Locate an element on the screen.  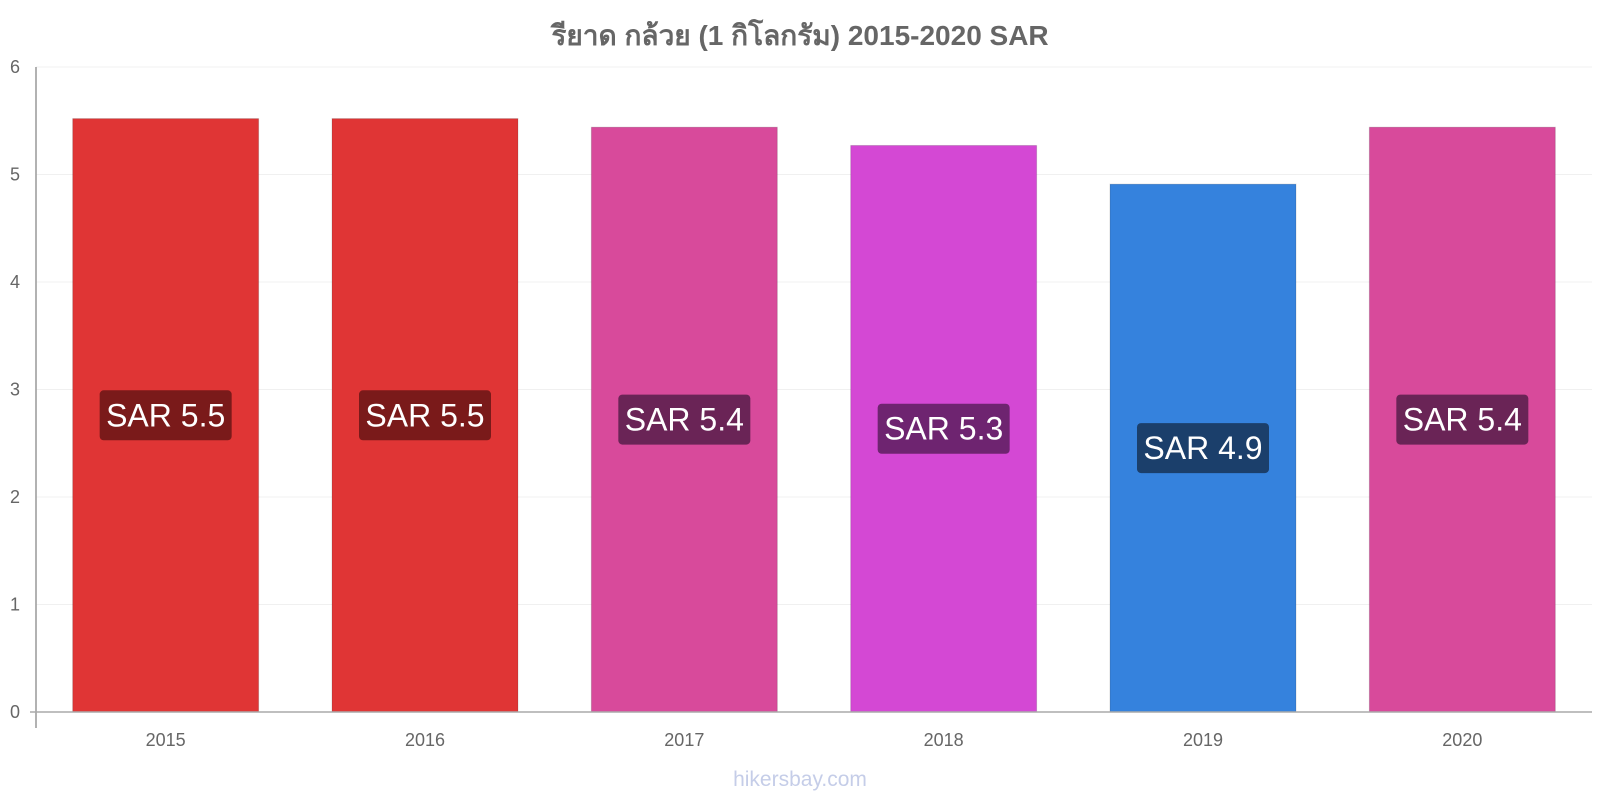
x-tick-label: 2018 is located at coordinates (944, 740).